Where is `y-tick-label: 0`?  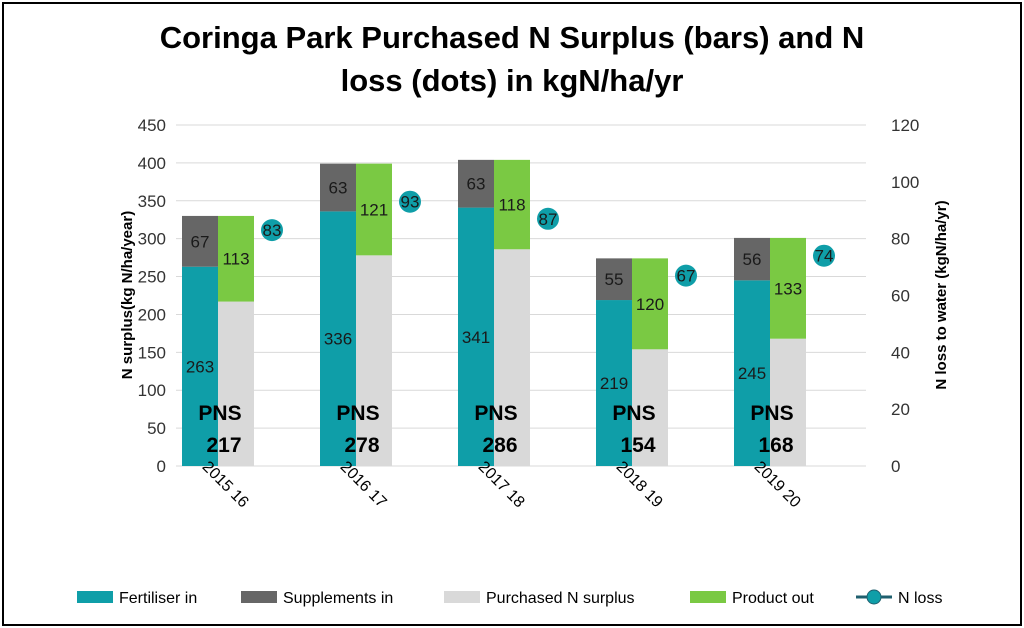
y-tick-label: 0 is located at coordinates (161, 466).